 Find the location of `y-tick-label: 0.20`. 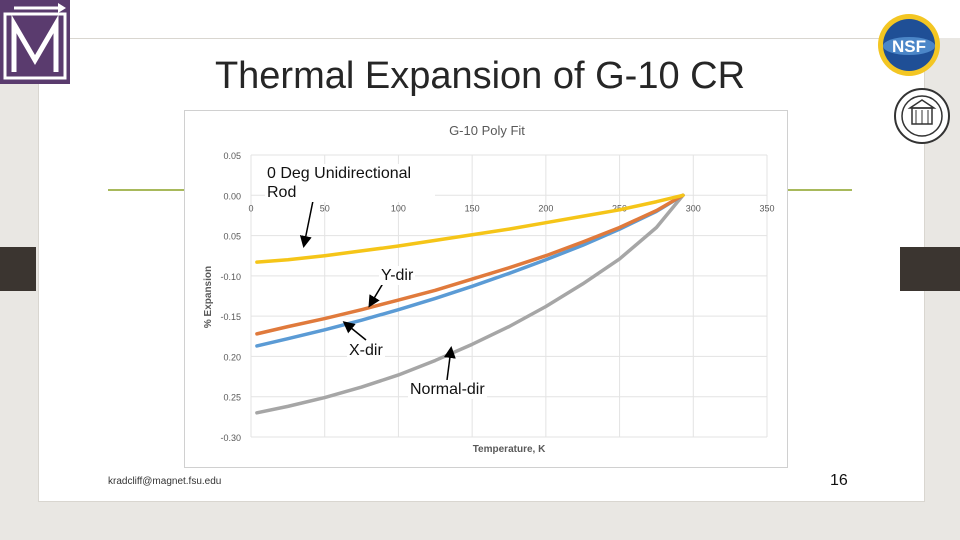

y-tick-label: 0.20 is located at coordinates (232, 357).